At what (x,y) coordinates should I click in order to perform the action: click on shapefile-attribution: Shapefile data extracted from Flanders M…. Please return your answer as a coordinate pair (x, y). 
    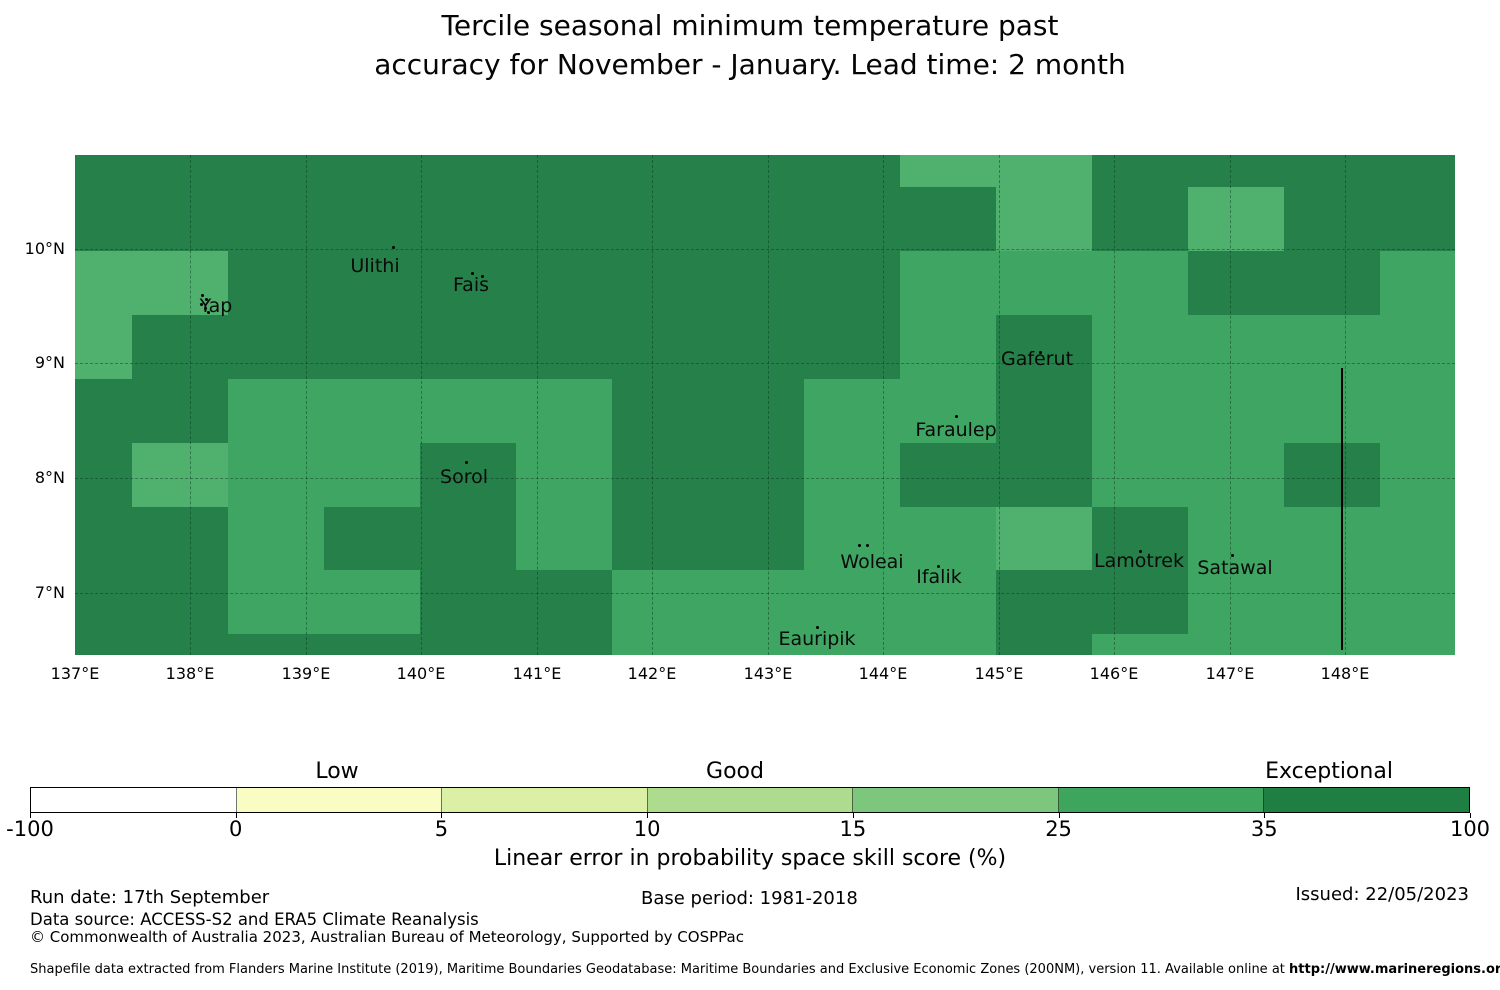
    Looking at the image, I should click on (765, 969).